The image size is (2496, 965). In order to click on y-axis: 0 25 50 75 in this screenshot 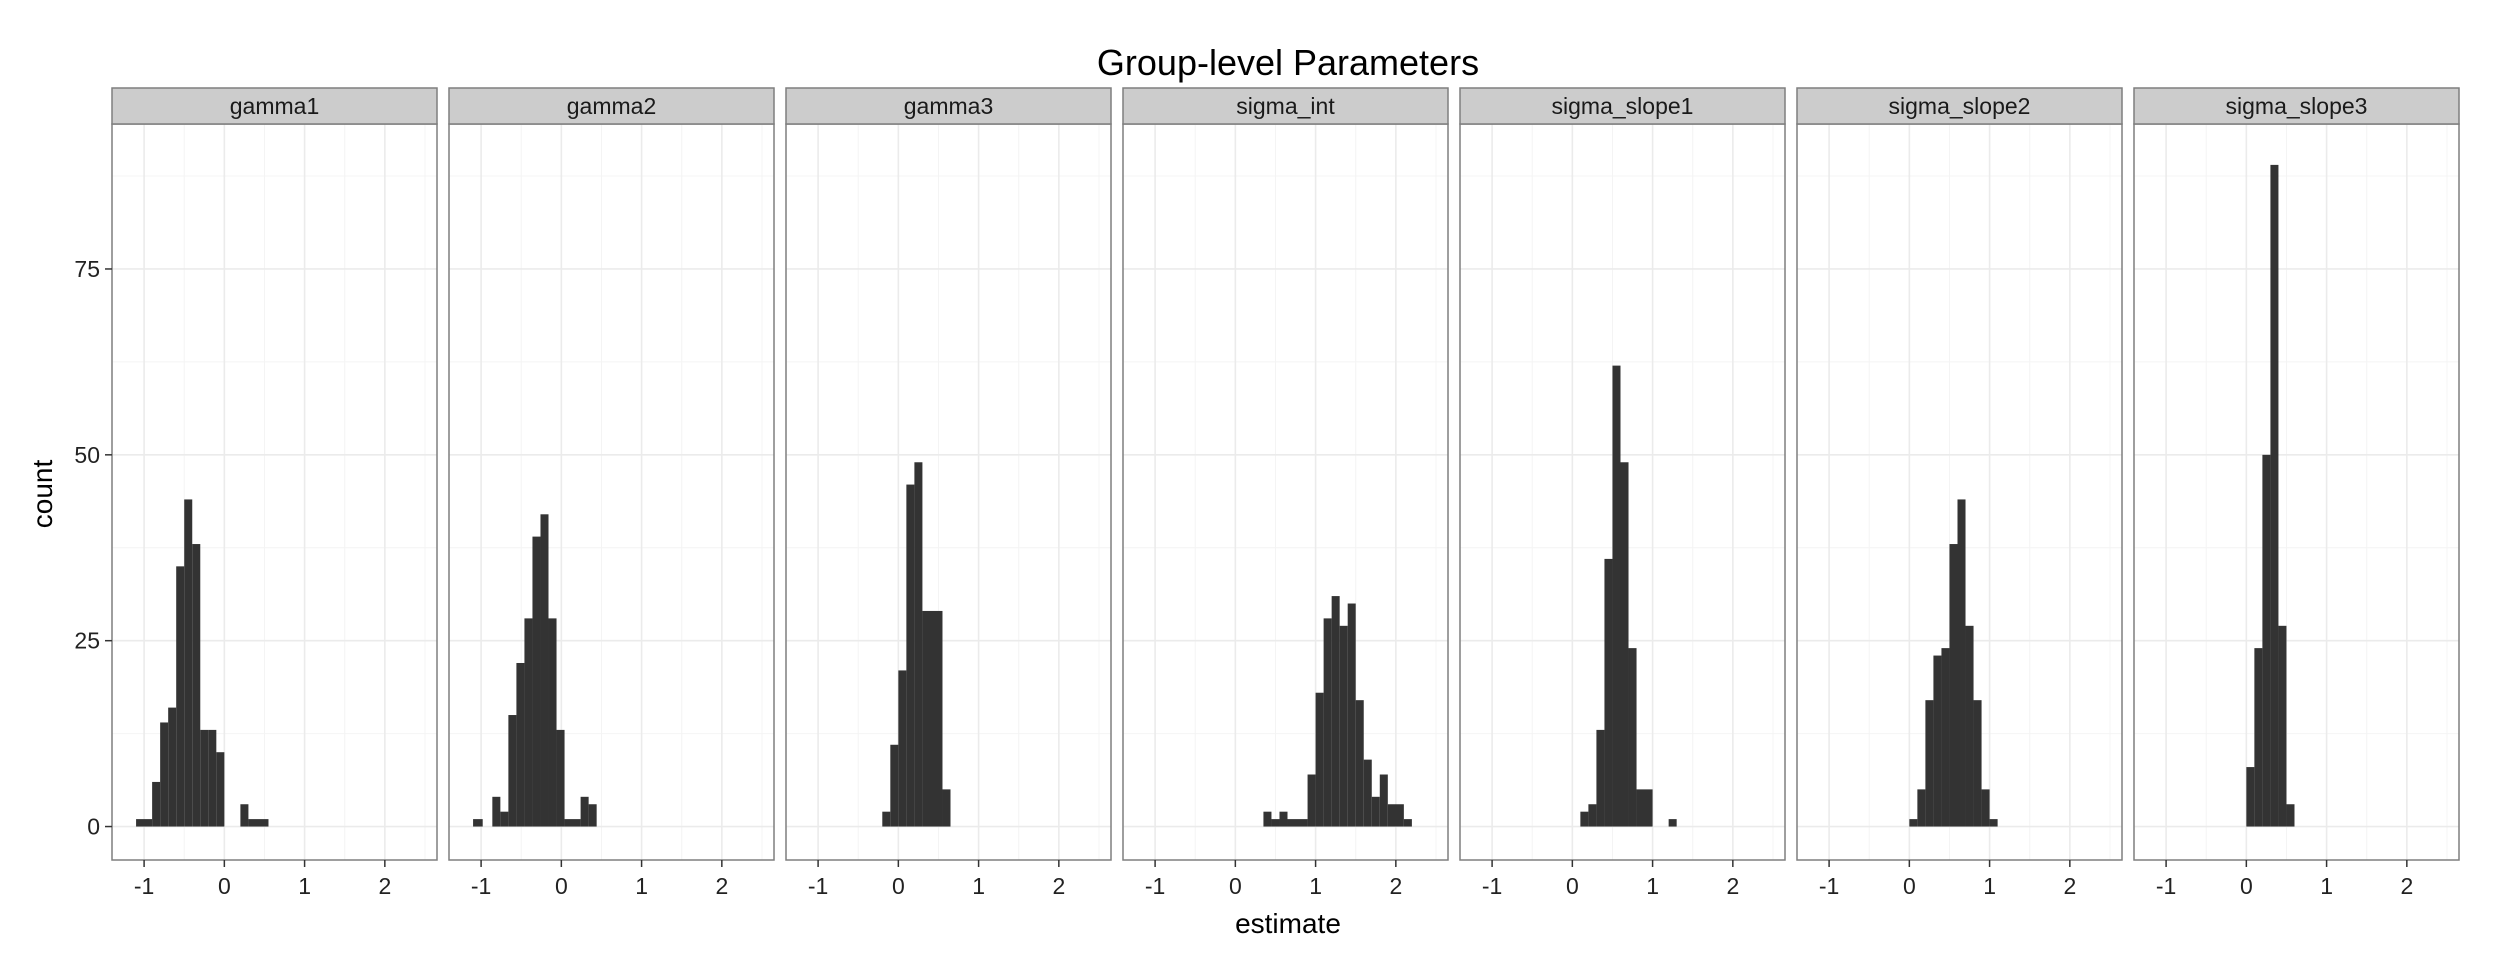, I will do `click(93, 548)`.